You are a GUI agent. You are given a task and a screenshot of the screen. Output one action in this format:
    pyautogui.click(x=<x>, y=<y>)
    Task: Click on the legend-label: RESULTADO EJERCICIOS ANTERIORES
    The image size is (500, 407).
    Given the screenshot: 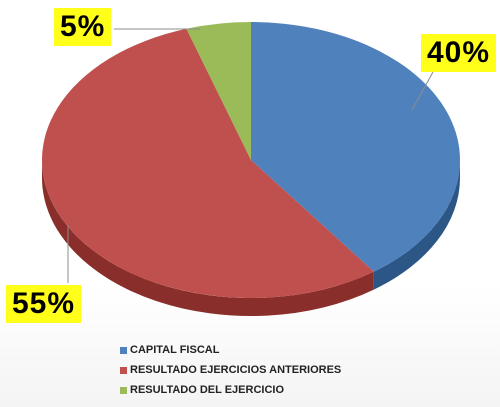 What is the action you would take?
    pyautogui.click(x=236, y=370)
    